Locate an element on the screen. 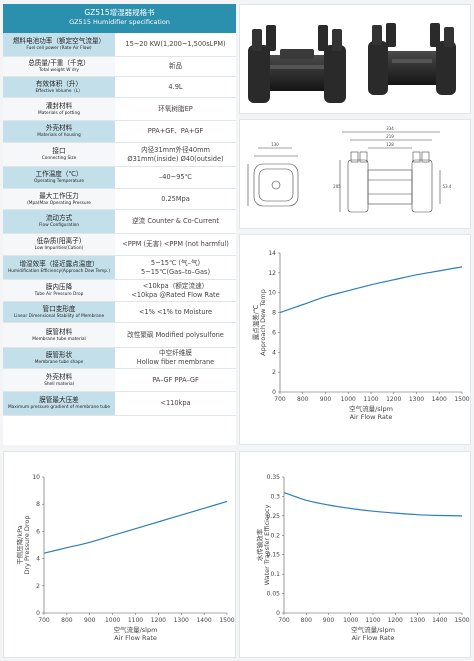 This screenshot has height=661, width=474. technical-drawing-panel: 130 334 219 128 205 53 is located at coordinates (355, 174).